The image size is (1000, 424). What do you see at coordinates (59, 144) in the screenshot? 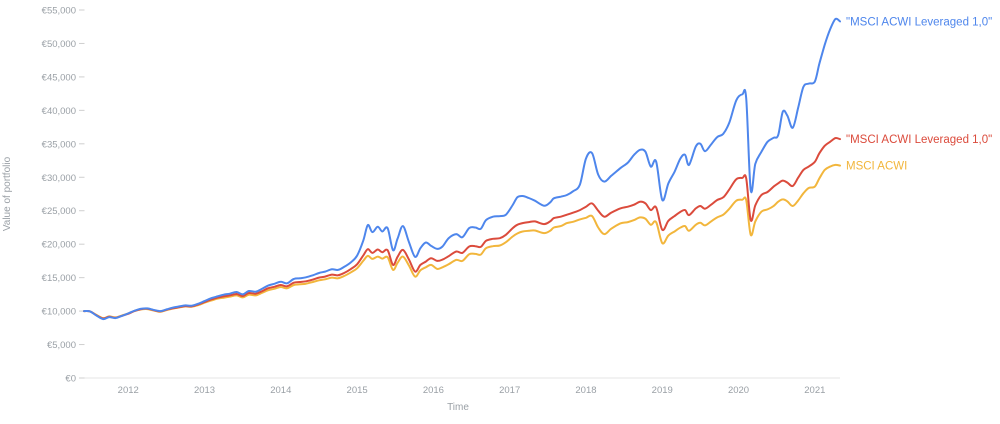
I see `y-tick-label: €35,000` at bounding box center [59, 144].